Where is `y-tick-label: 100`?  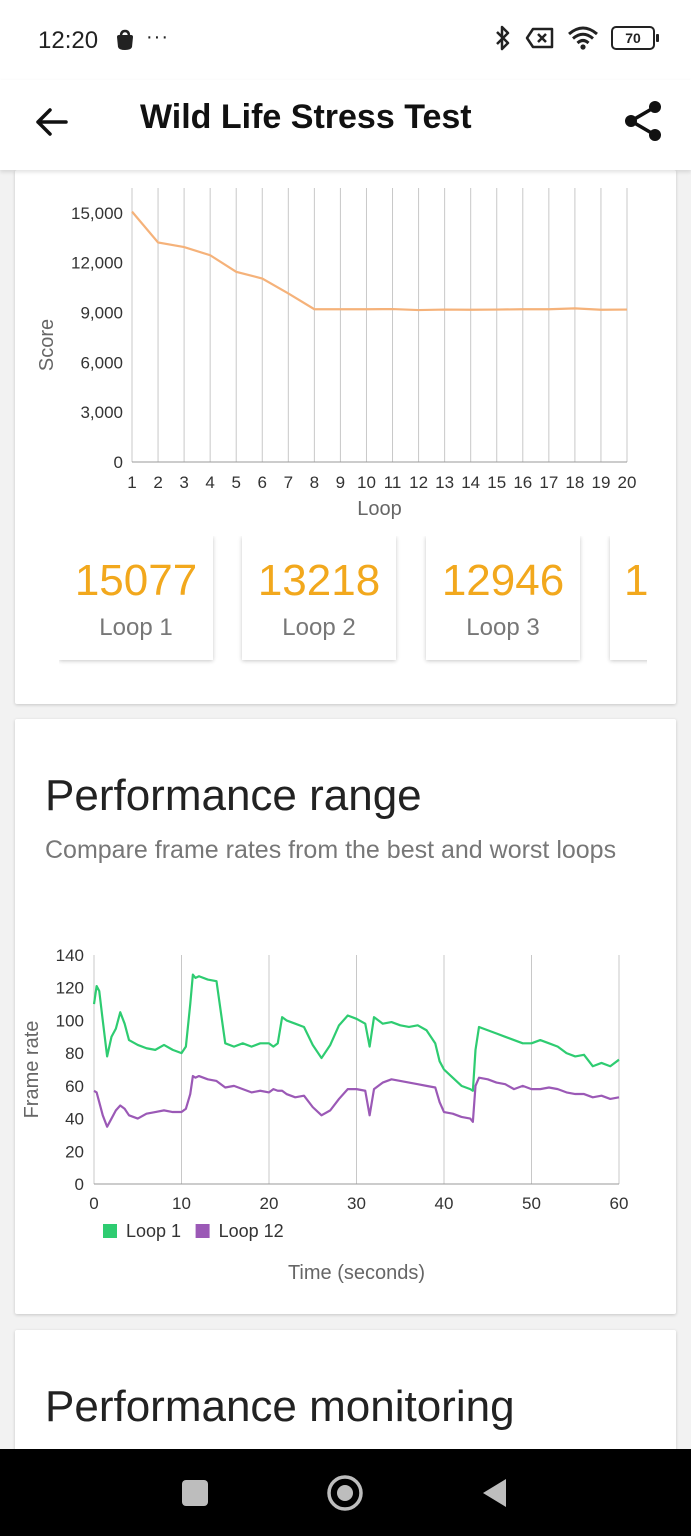
y-tick-label: 100 is located at coordinates (70, 1020).